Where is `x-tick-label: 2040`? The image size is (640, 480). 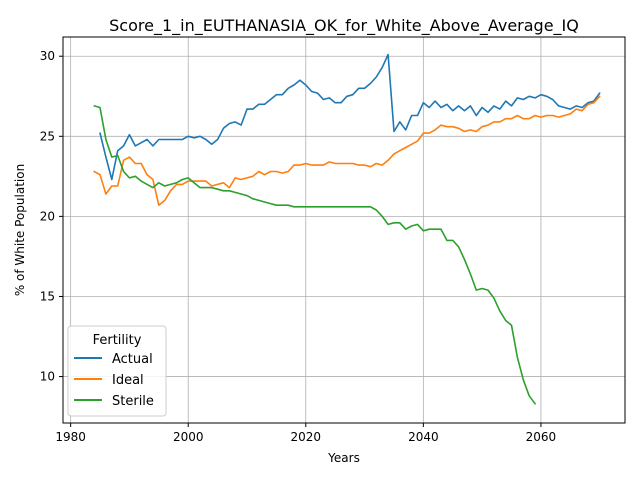
x-tick-label: 2040 is located at coordinates (423, 437).